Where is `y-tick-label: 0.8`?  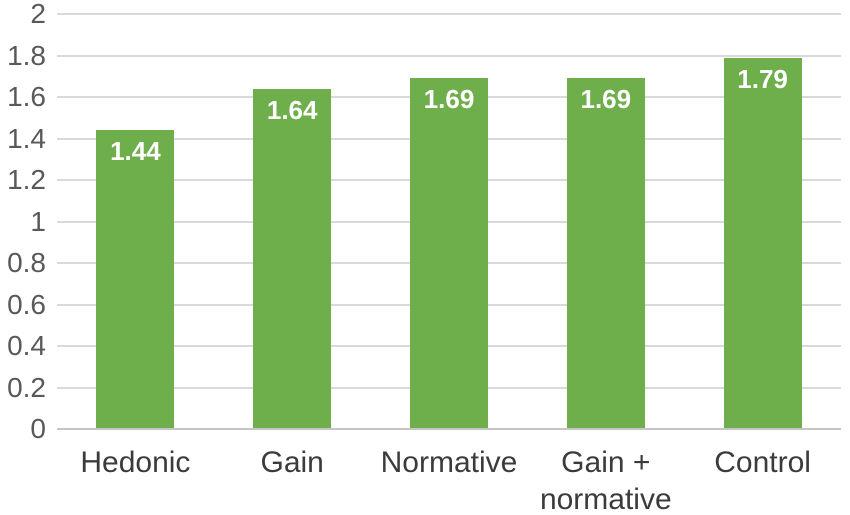 y-tick-label: 0.8 is located at coordinates (26, 262).